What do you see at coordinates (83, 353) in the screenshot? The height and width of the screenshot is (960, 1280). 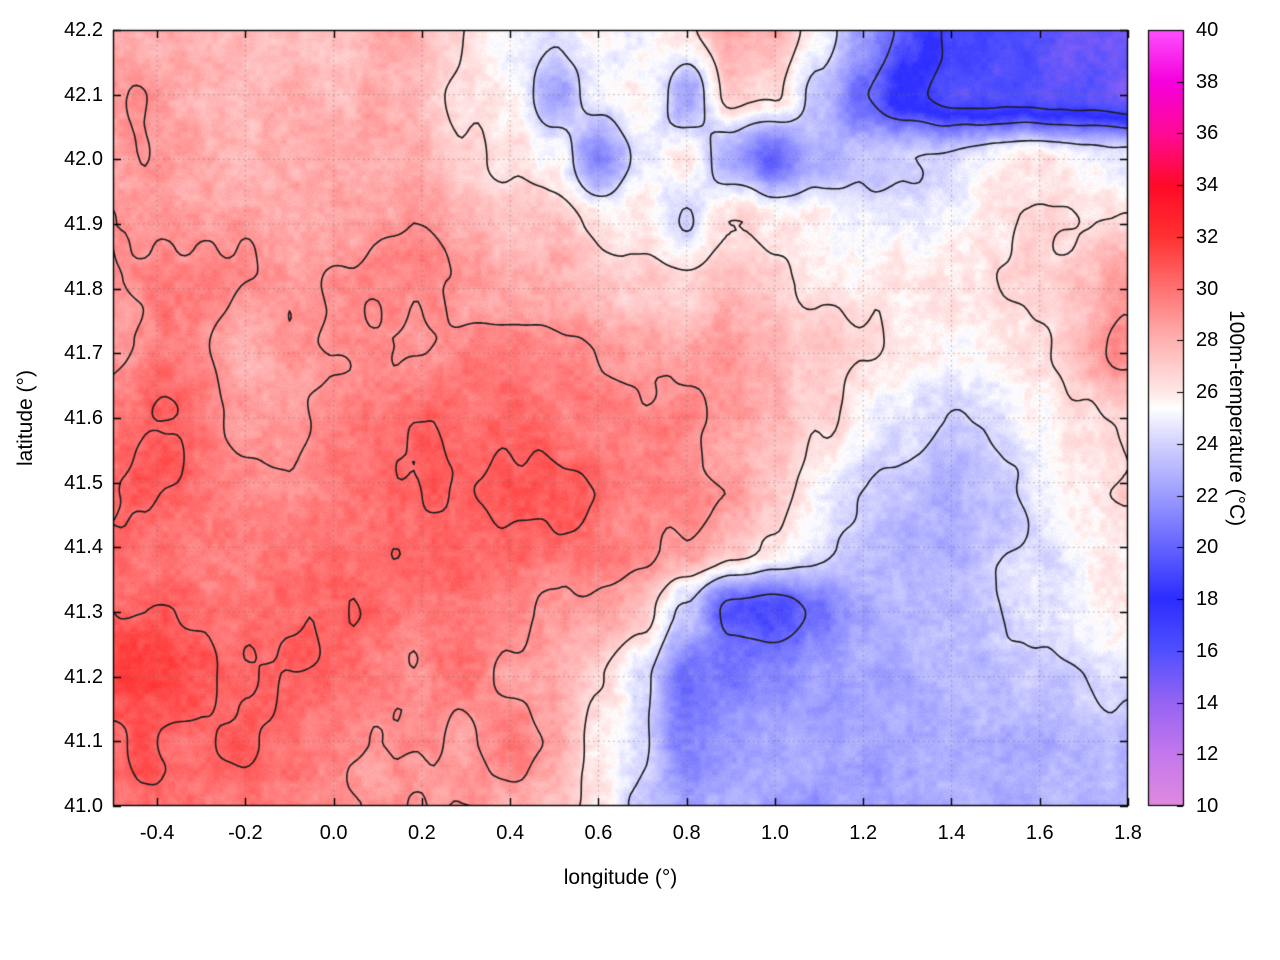 I see `y-tick-label: 41.7` at bounding box center [83, 353].